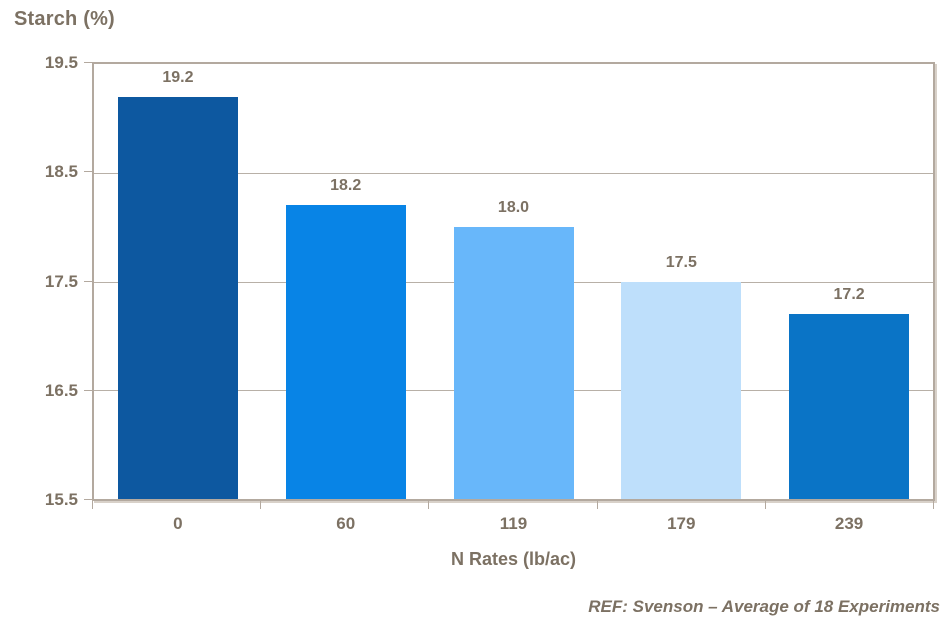 The width and height of the screenshot is (949, 635). What do you see at coordinates (513, 523) in the screenshot?
I see `x-tick-label: 119` at bounding box center [513, 523].